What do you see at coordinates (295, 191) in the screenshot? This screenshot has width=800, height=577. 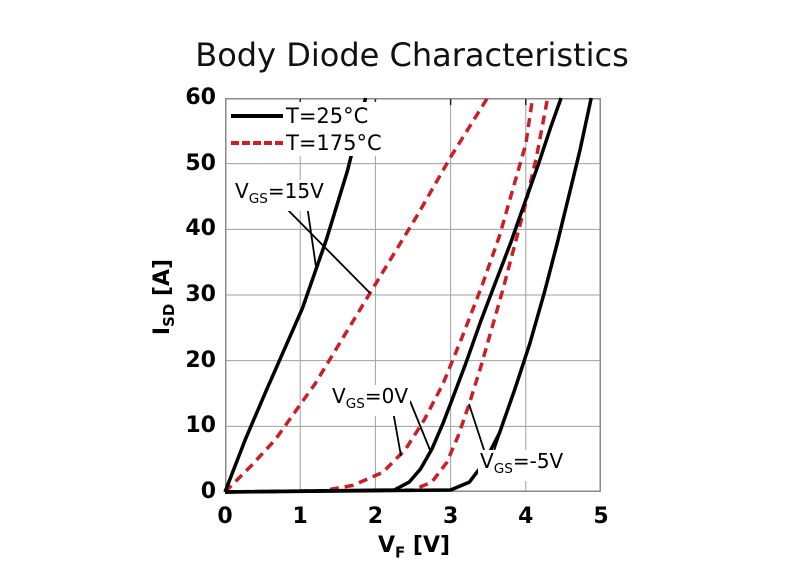 I see `ann-post: =15V` at bounding box center [295, 191].